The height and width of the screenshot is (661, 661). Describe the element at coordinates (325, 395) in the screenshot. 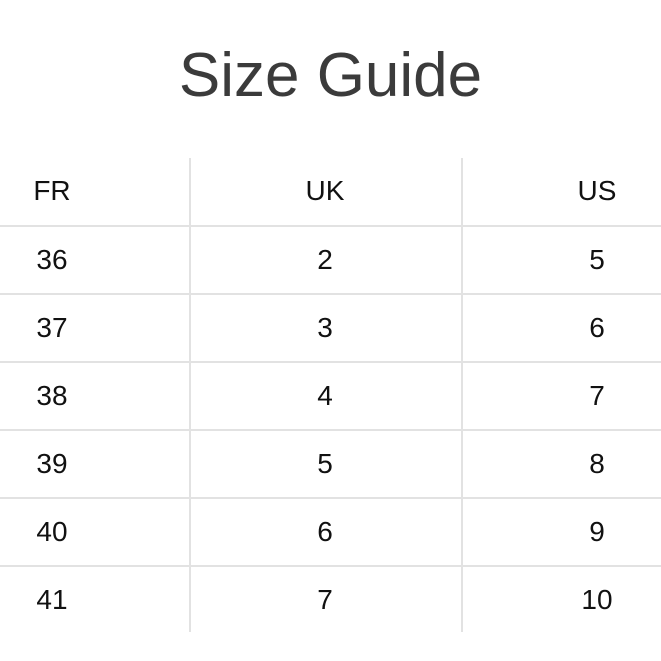

I see `table-cell: 4` at that location.